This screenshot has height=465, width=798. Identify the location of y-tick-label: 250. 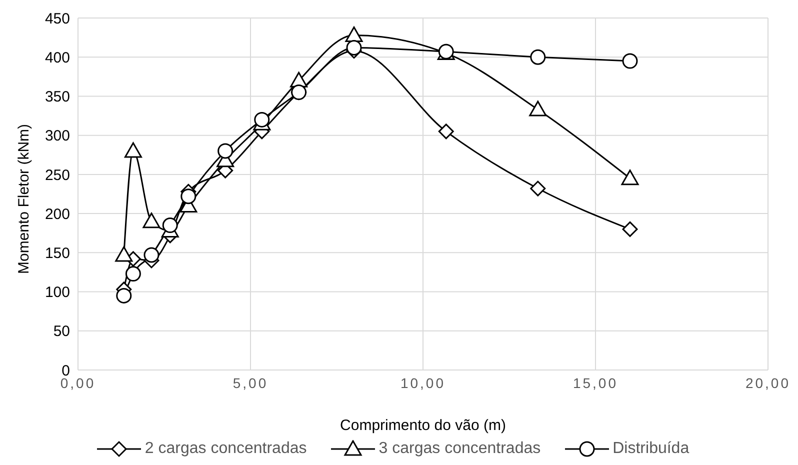
(57, 175).